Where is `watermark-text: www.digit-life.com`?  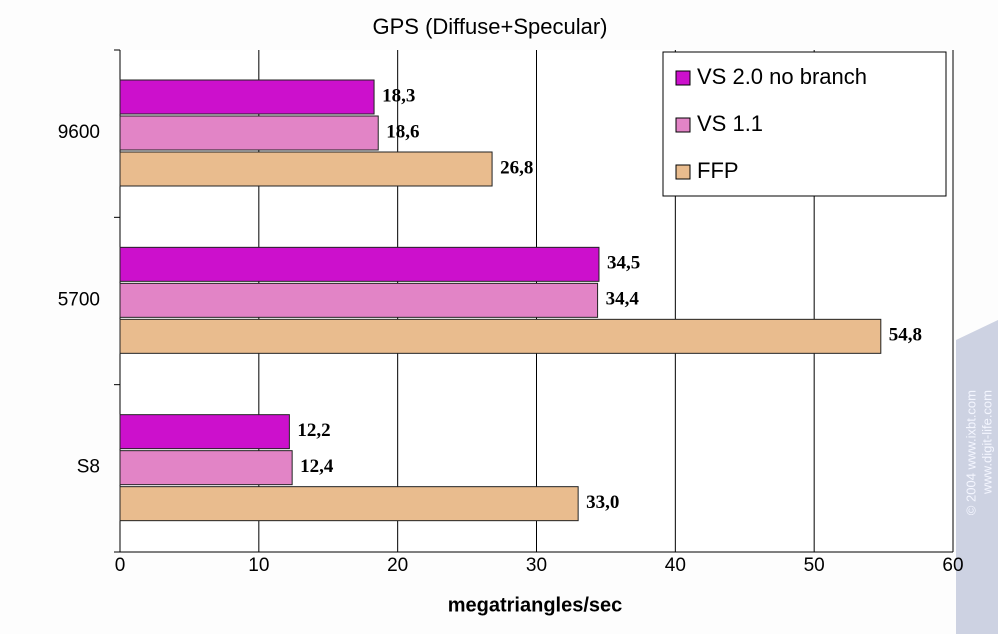 watermark-text: www.digit-life.com is located at coordinates (986, 442).